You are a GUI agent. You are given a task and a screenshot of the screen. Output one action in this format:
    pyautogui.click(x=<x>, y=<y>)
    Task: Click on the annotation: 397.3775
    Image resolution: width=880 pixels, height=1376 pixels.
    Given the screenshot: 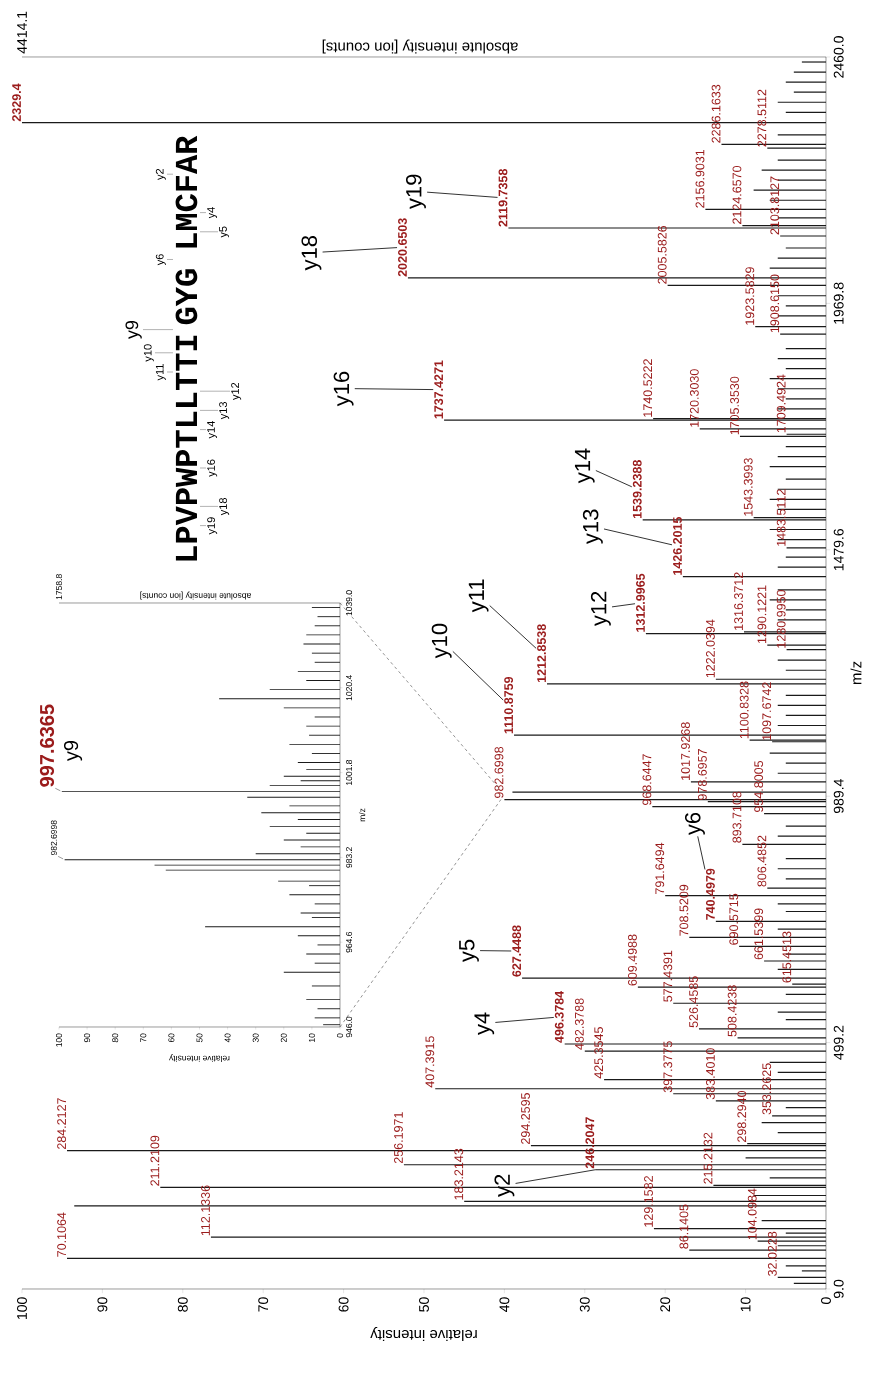 What is the action you would take?
    pyautogui.click(x=668, y=1067)
    